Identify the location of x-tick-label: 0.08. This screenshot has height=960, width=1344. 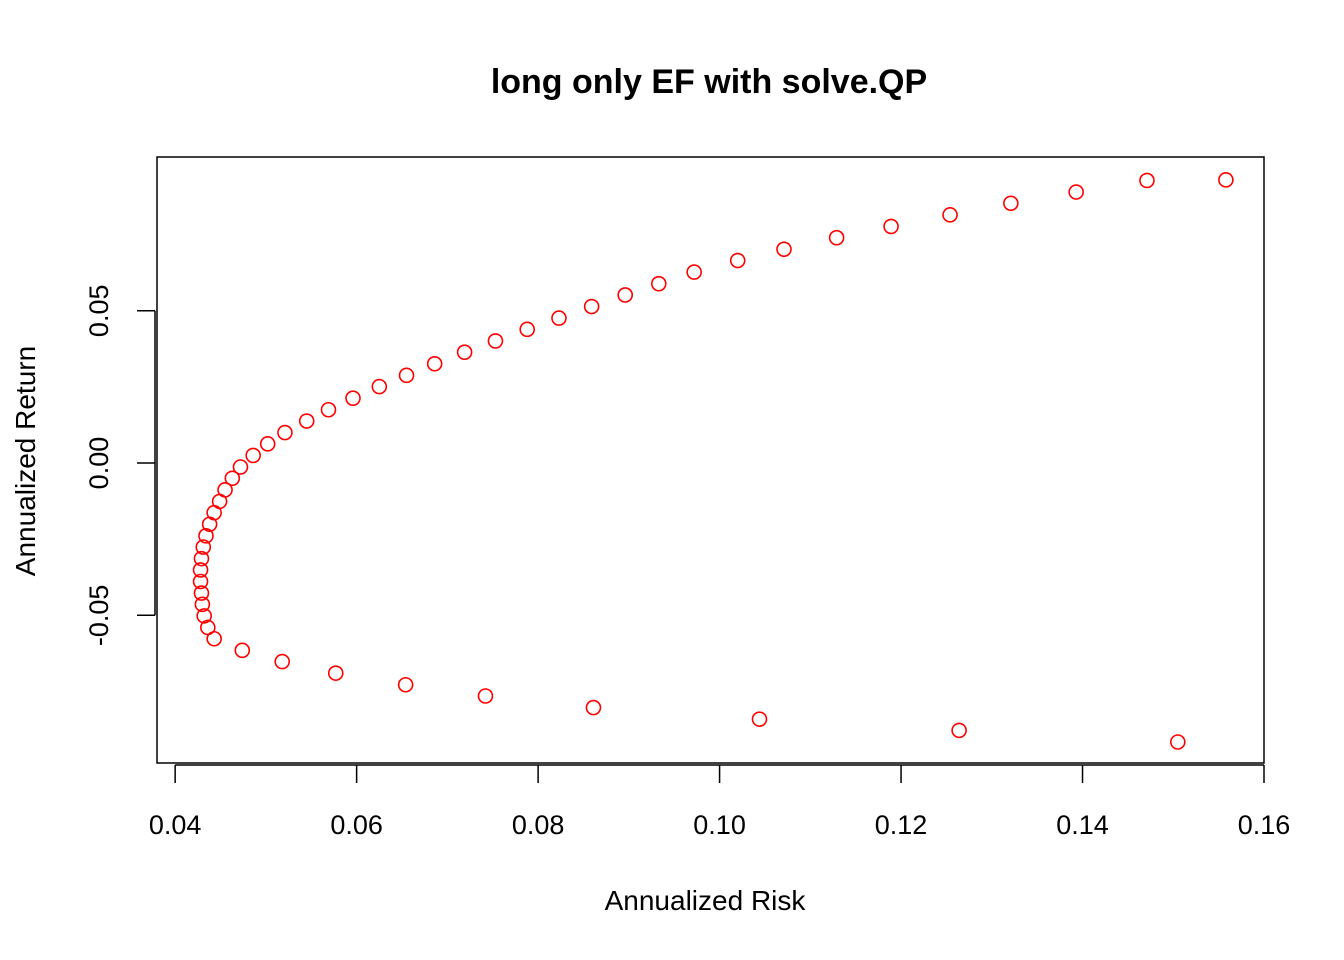
(538, 825).